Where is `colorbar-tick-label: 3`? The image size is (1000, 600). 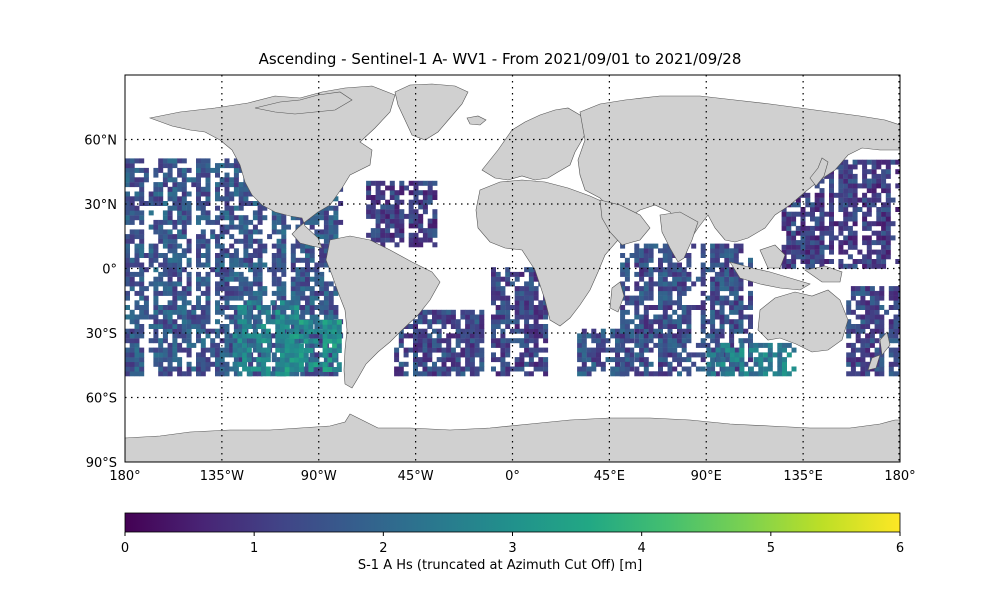 colorbar-tick-label: 3 is located at coordinates (512, 548).